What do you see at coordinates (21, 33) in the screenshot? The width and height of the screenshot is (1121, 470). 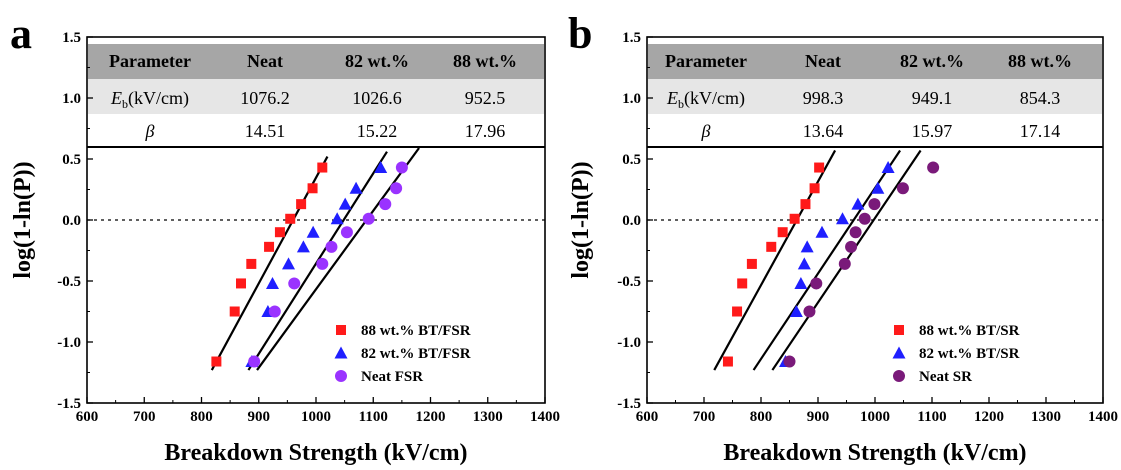 I see `panel-letter: a` at bounding box center [21, 33].